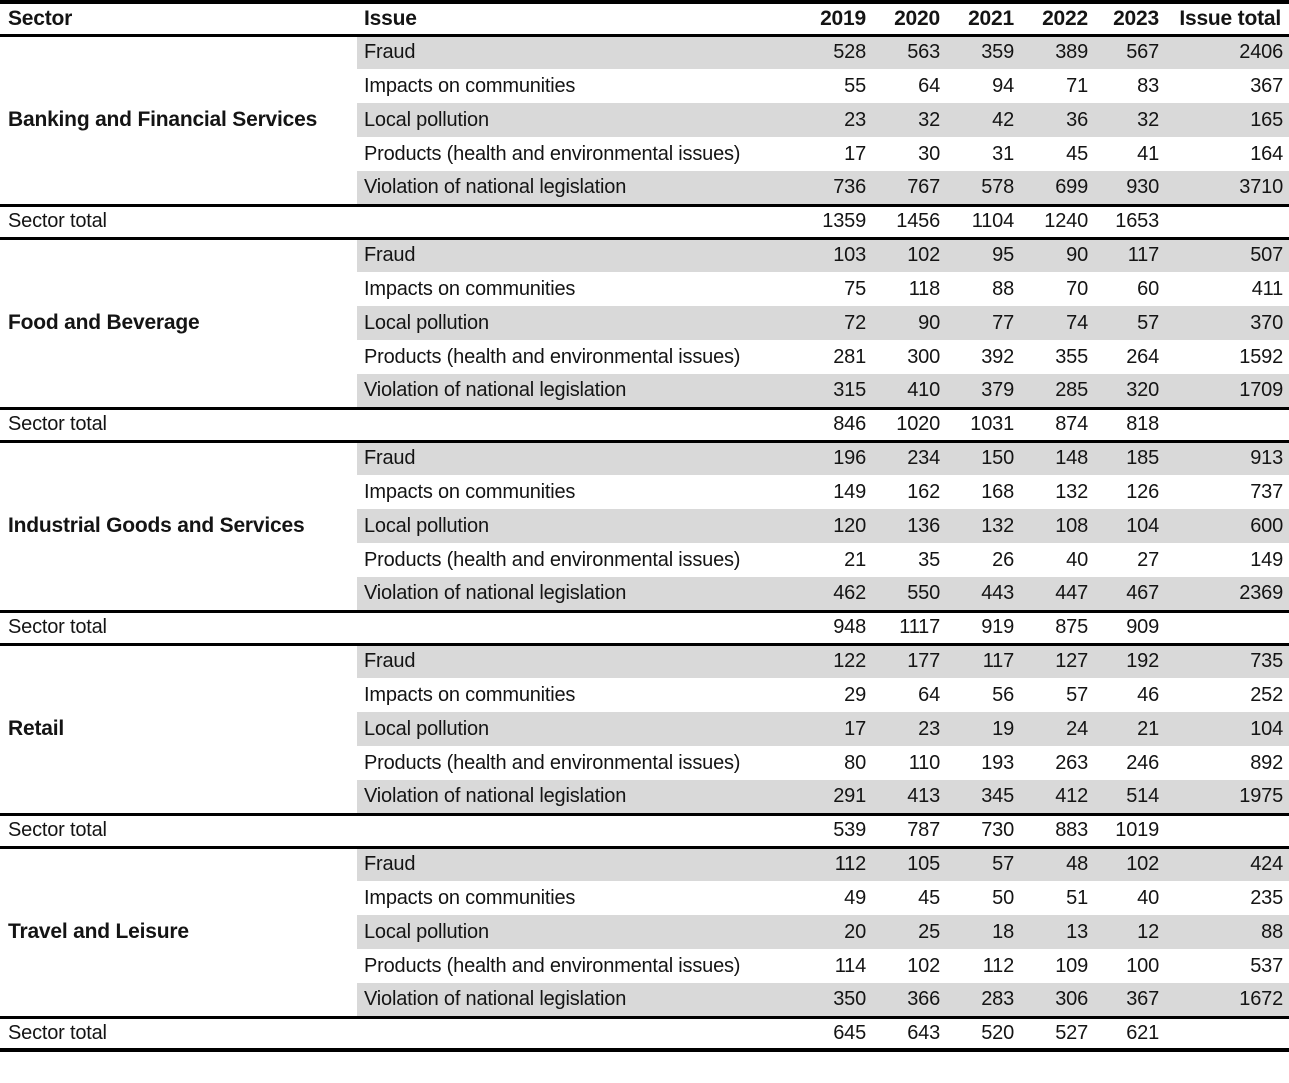 This screenshot has height=1083, width=1289. Describe the element at coordinates (1267, 288) in the screenshot. I see `issue-total-cell: 411` at that location.